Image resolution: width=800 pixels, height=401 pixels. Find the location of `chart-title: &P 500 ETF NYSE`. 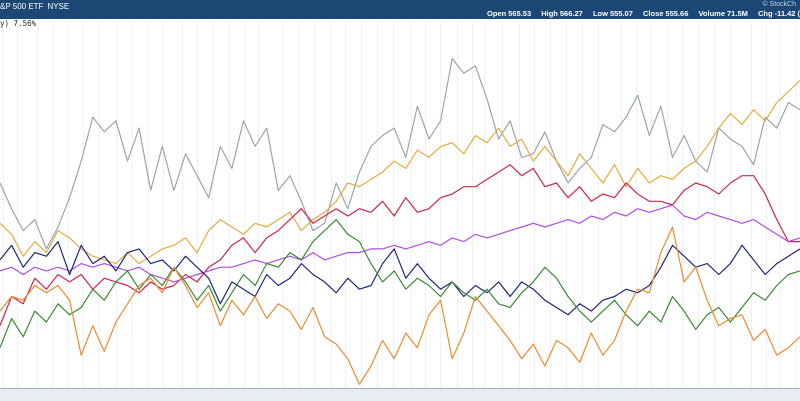

chart-title: &P 500 ETF NYSE is located at coordinates (34, 8).